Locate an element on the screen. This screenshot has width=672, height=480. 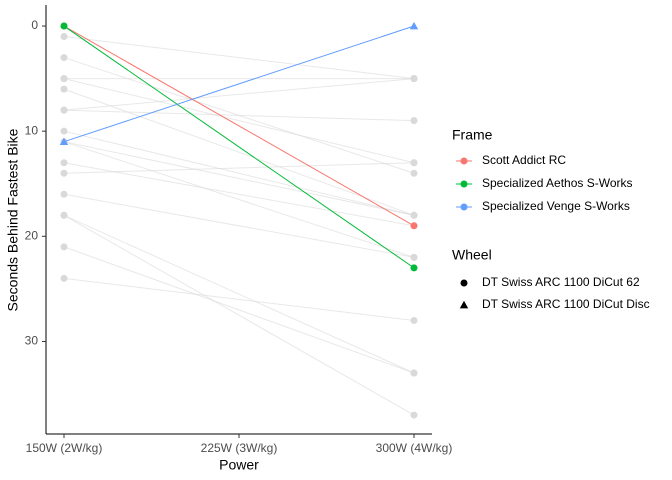
legend-label: Specialized Venge S-Works is located at coordinates (556, 206).